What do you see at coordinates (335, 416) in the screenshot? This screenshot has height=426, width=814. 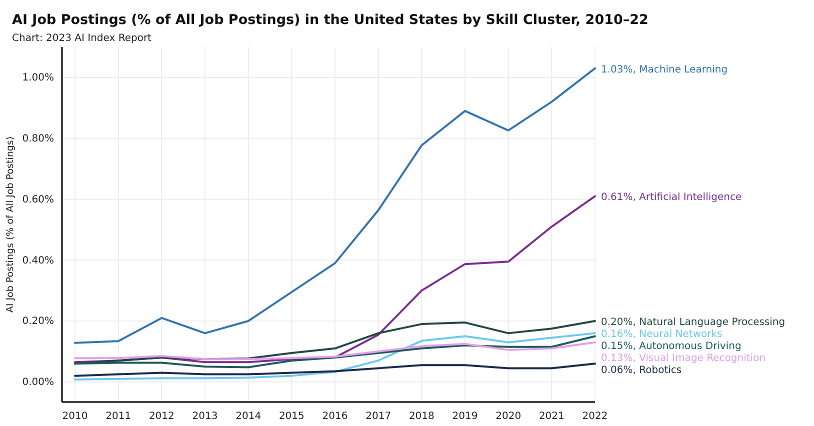 I see `x-tick-label: 2016` at bounding box center [335, 416].